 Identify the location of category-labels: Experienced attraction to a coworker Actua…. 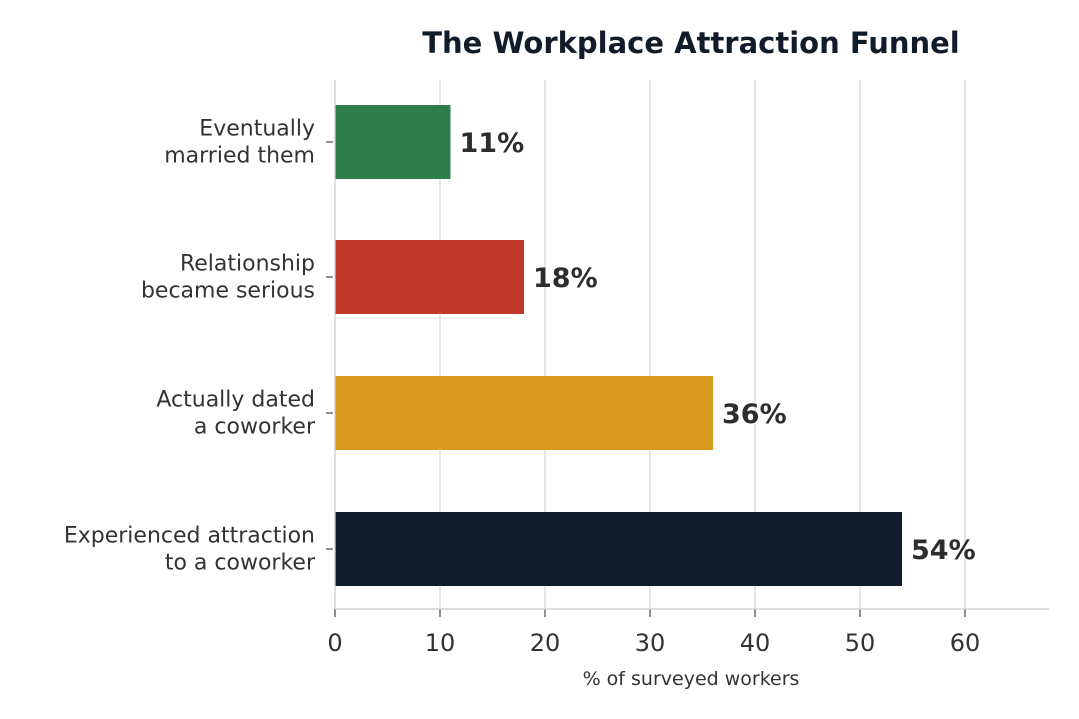
(190, 346).